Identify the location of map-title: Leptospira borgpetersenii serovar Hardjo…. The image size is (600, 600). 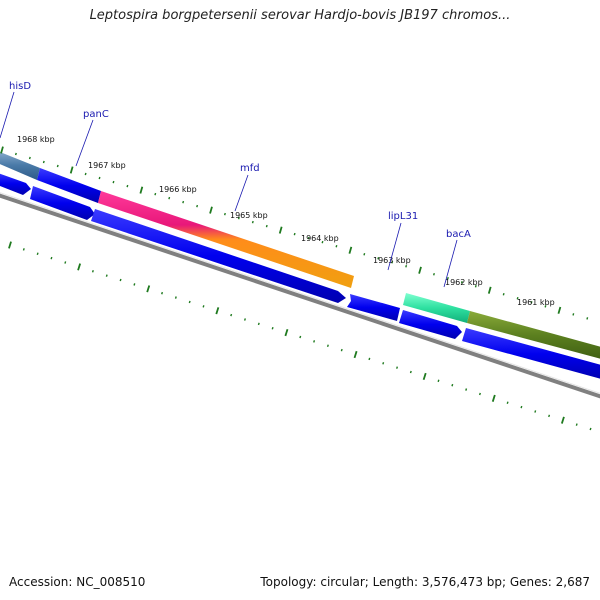
(300, 15).